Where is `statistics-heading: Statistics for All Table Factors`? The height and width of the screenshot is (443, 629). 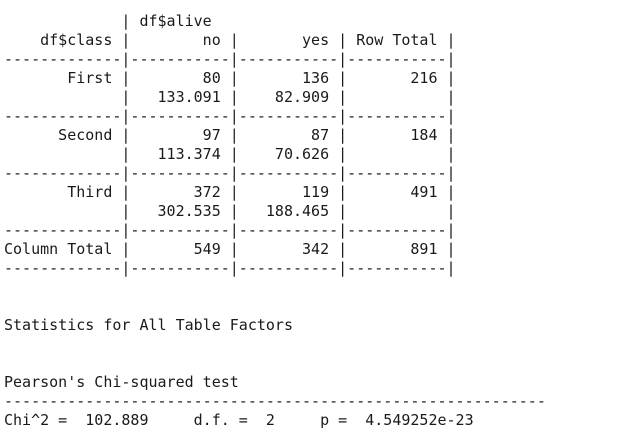 statistics-heading: Statistics for All Table Factors is located at coordinates (148, 325).